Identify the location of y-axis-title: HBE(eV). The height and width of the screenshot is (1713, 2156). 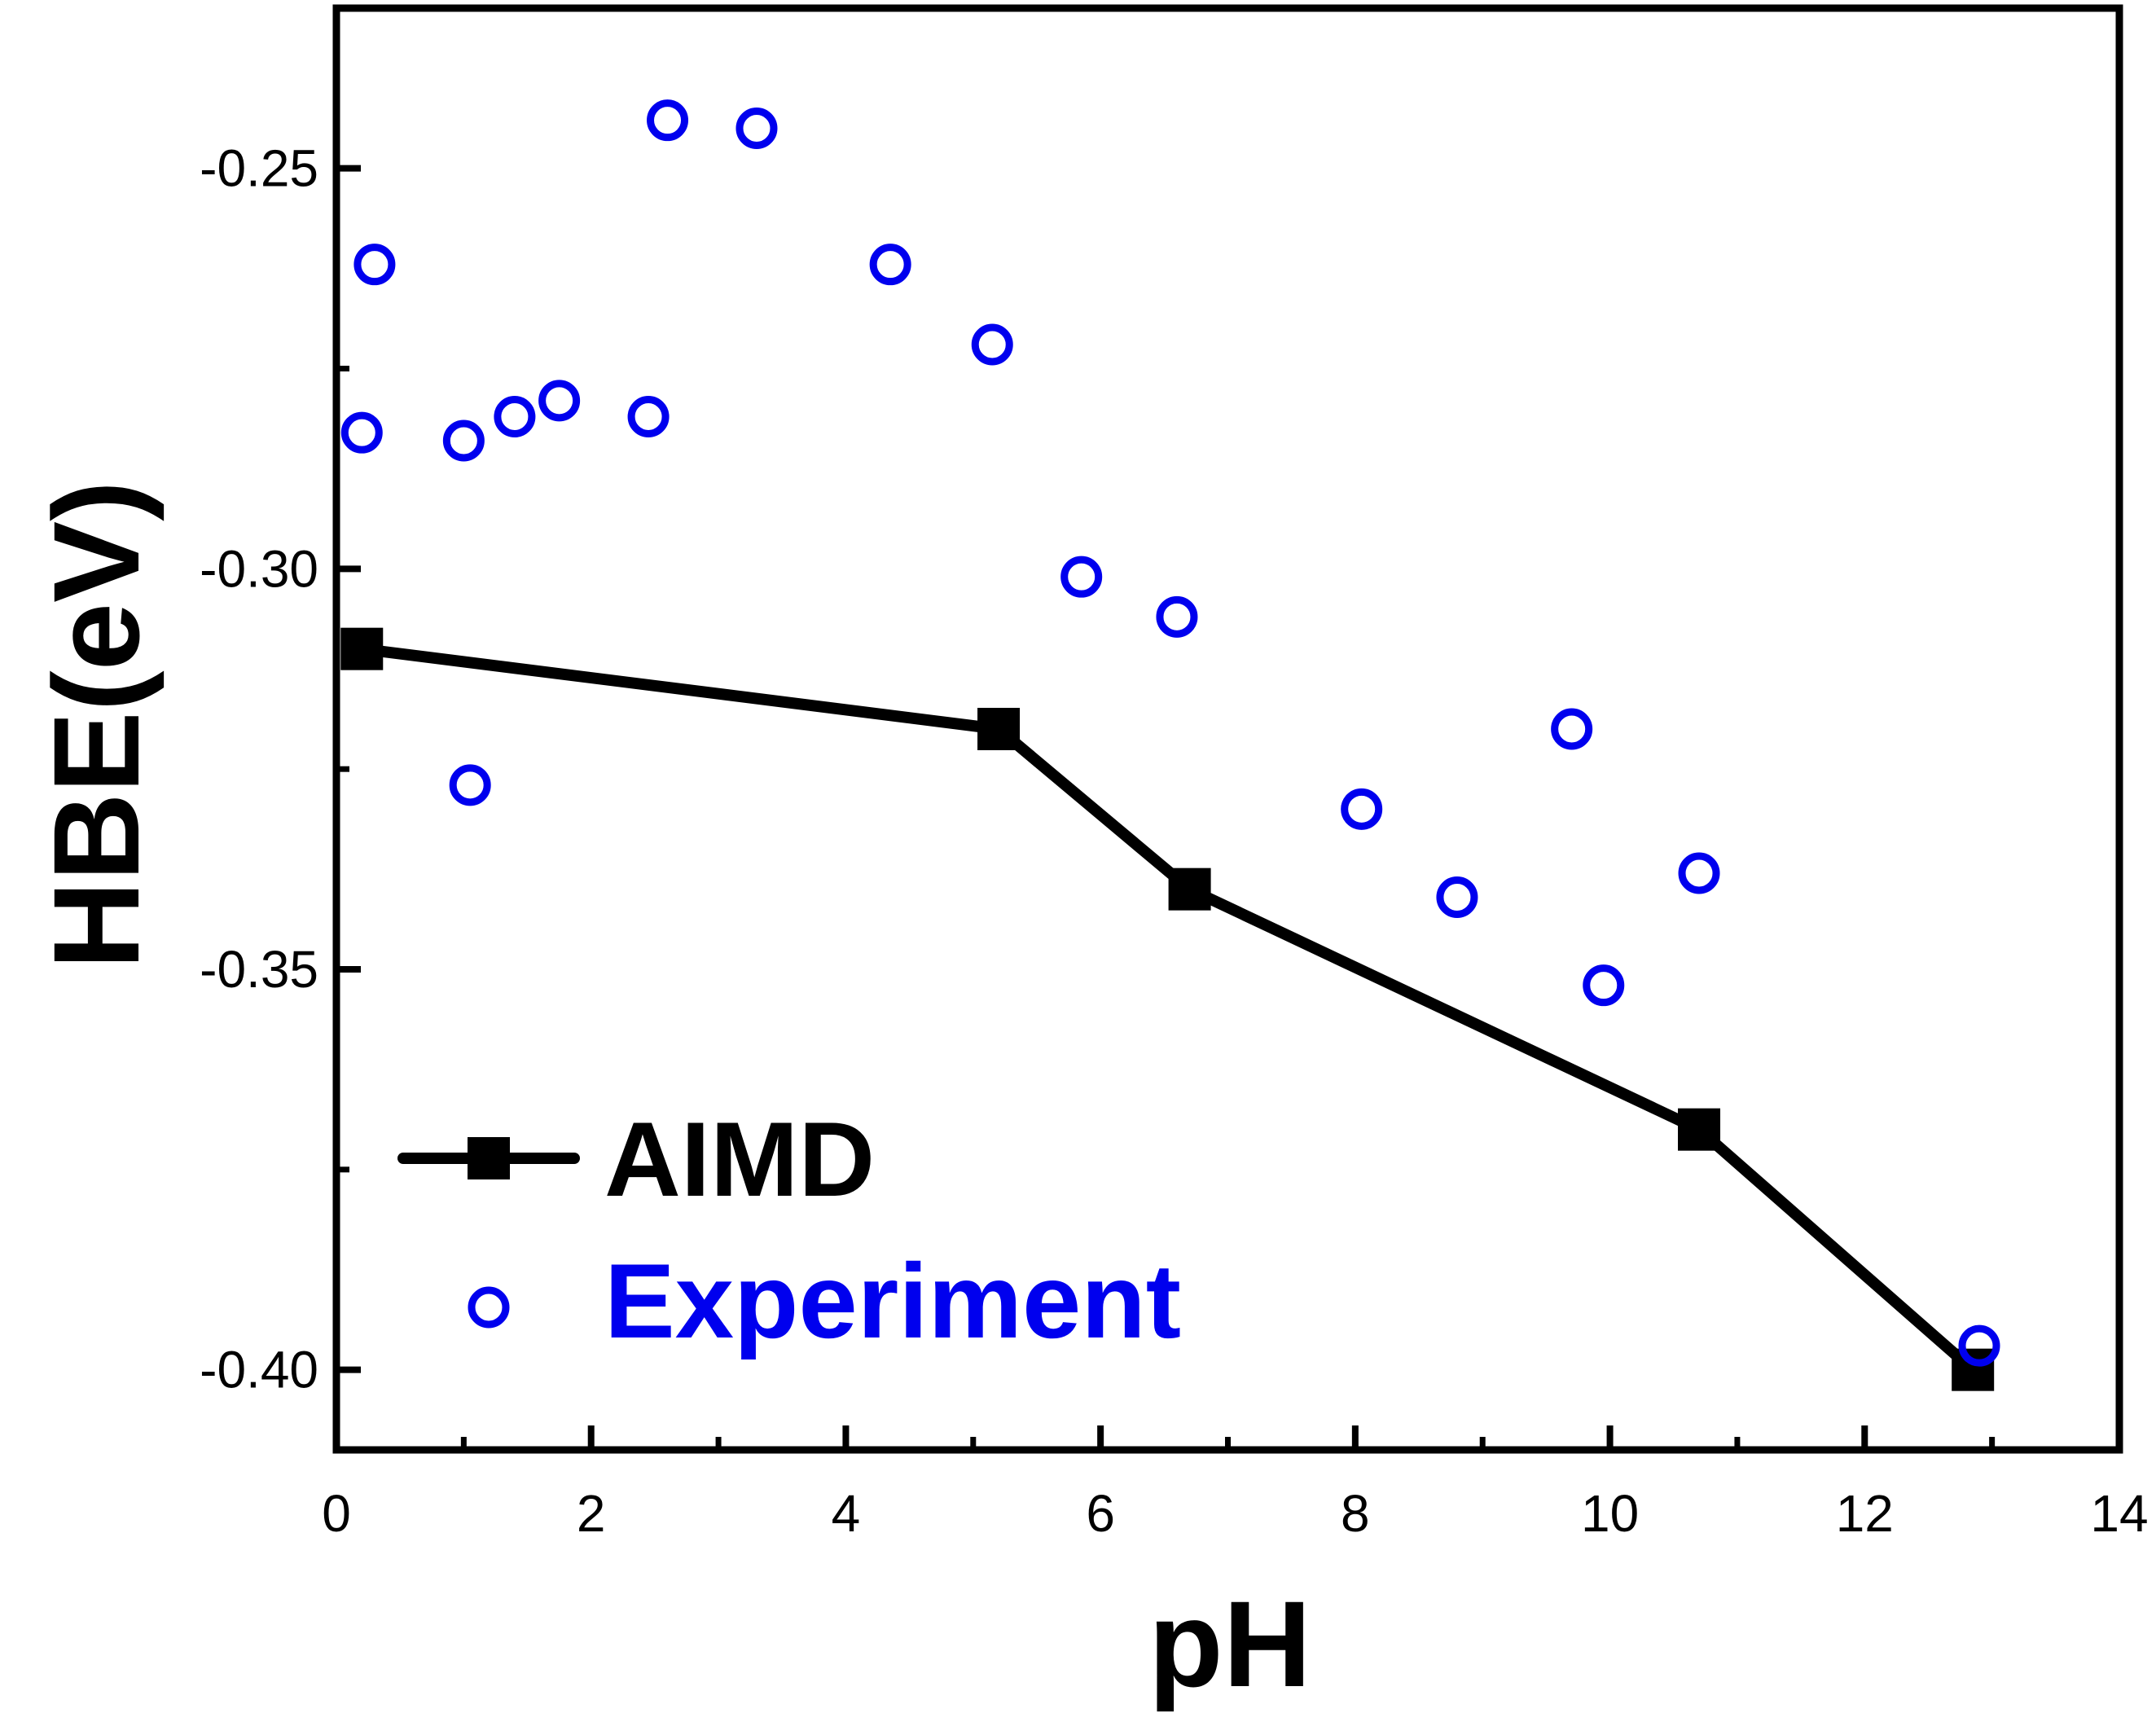
(96, 725).